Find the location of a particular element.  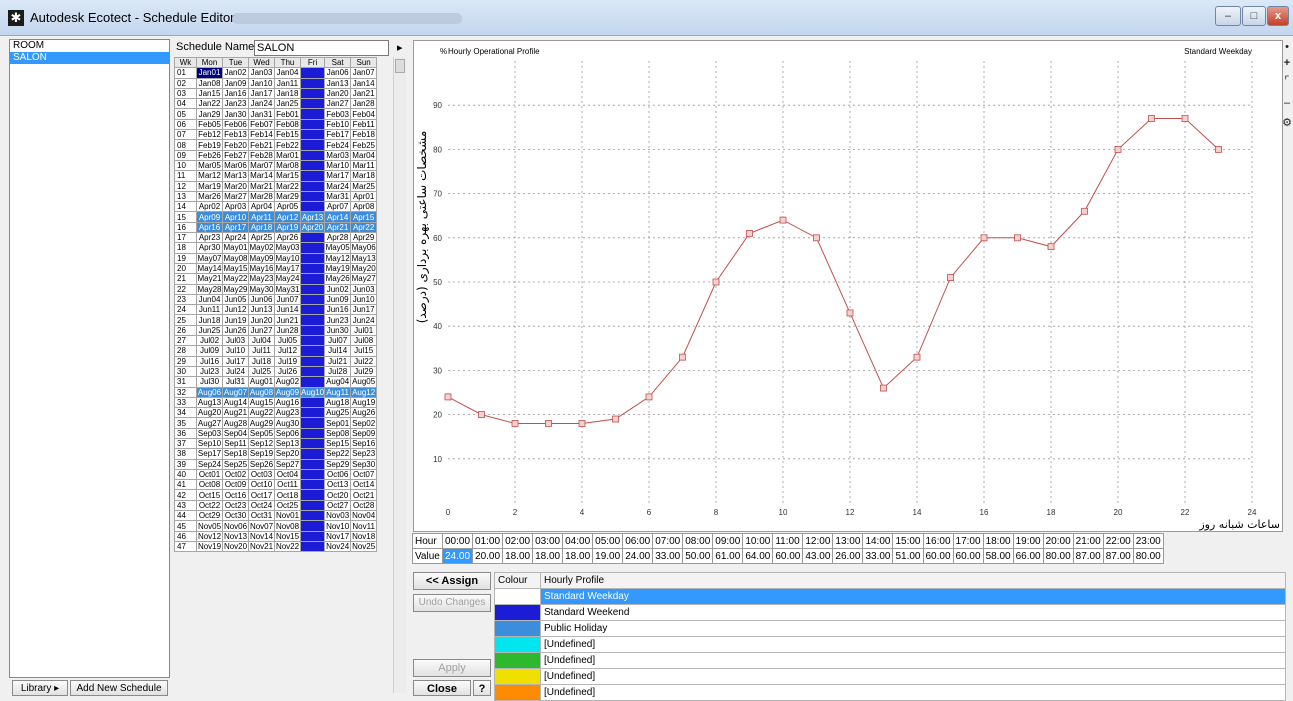

calendar-day-cell: Feb08 is located at coordinates (288, 124).